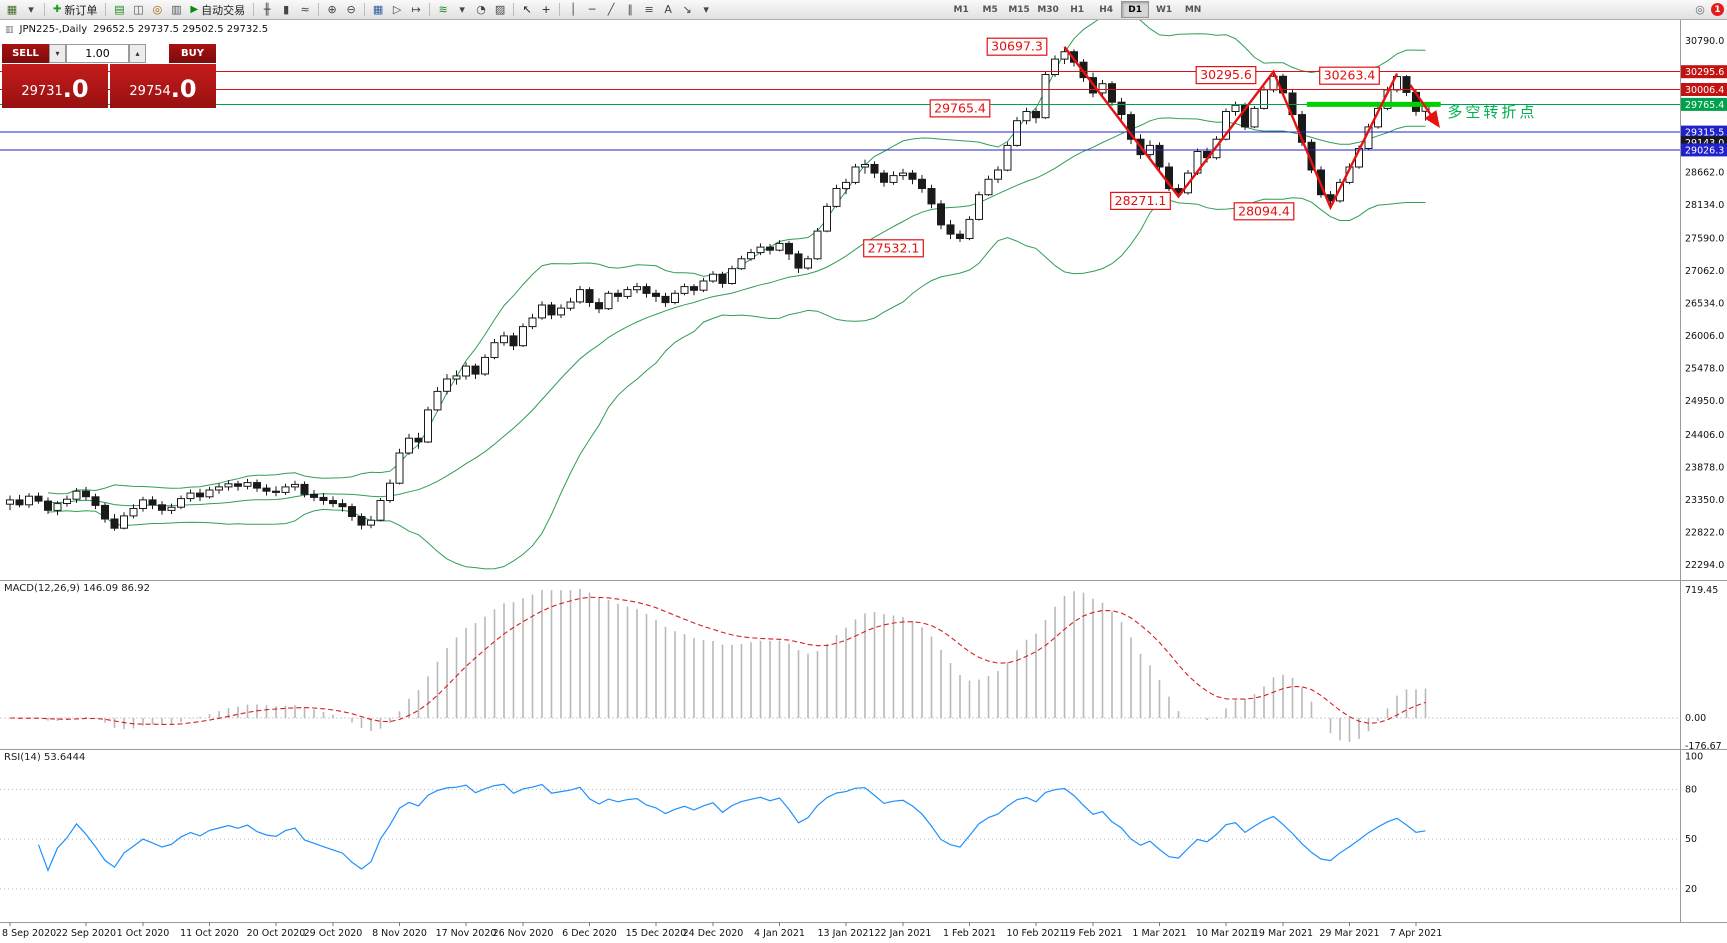 The image size is (1727, 943). What do you see at coordinates (183, 89) in the screenshot?
I see `buy-price-fraction: .0` at bounding box center [183, 89].